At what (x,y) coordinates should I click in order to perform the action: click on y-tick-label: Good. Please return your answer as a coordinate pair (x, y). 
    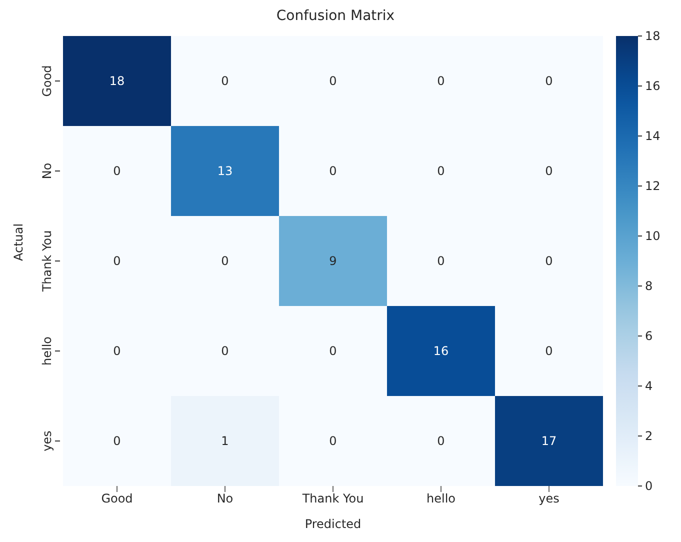
    Looking at the image, I should click on (47, 81).